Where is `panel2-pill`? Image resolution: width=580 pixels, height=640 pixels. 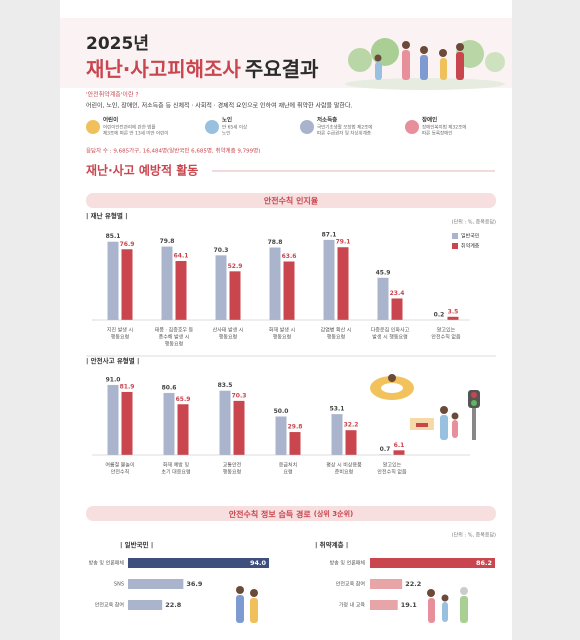
panel2-pill is located at coordinates (291, 513).